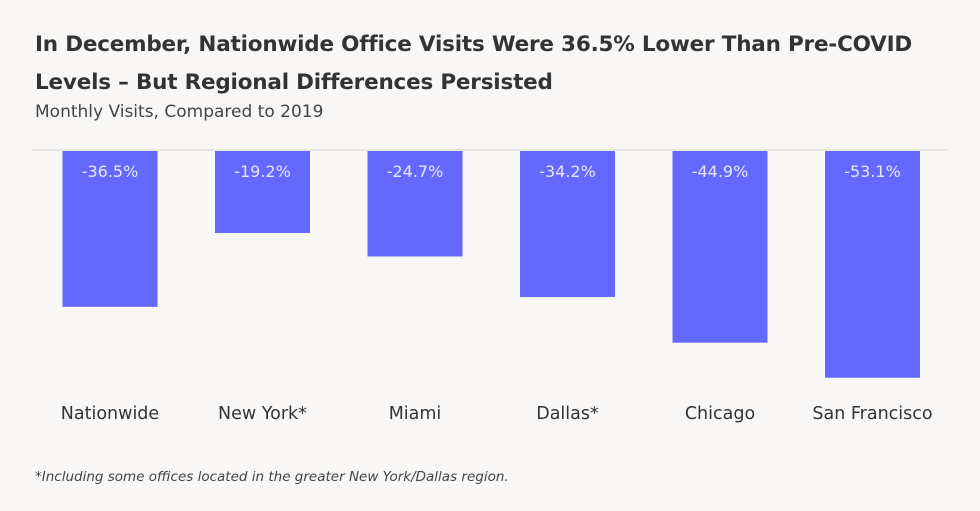 This screenshot has width=980, height=511. Describe the element at coordinates (567, 414) in the screenshot. I see `category-label: Dallas*` at that location.